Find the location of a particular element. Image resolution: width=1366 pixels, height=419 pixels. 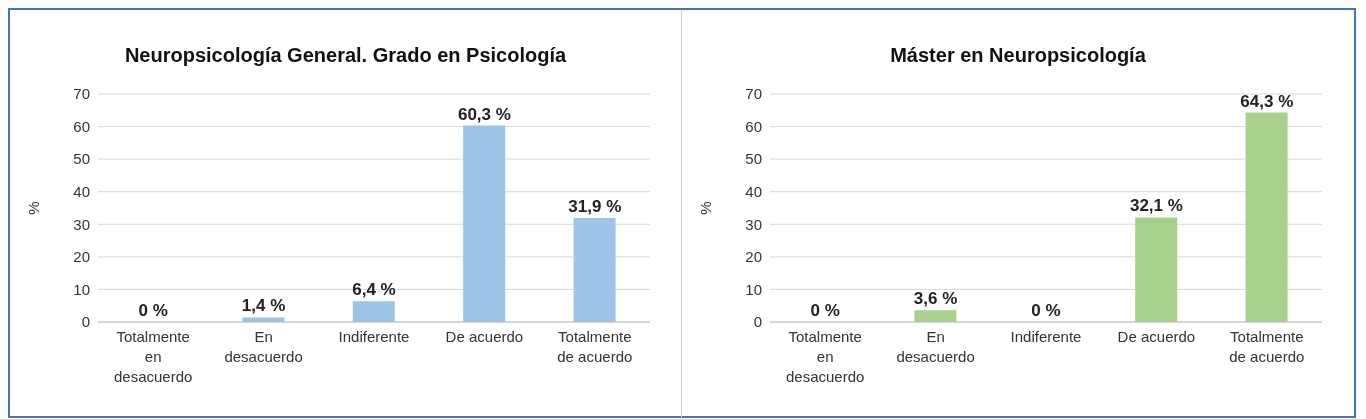

data-label: 31,9 % is located at coordinates (595, 207).